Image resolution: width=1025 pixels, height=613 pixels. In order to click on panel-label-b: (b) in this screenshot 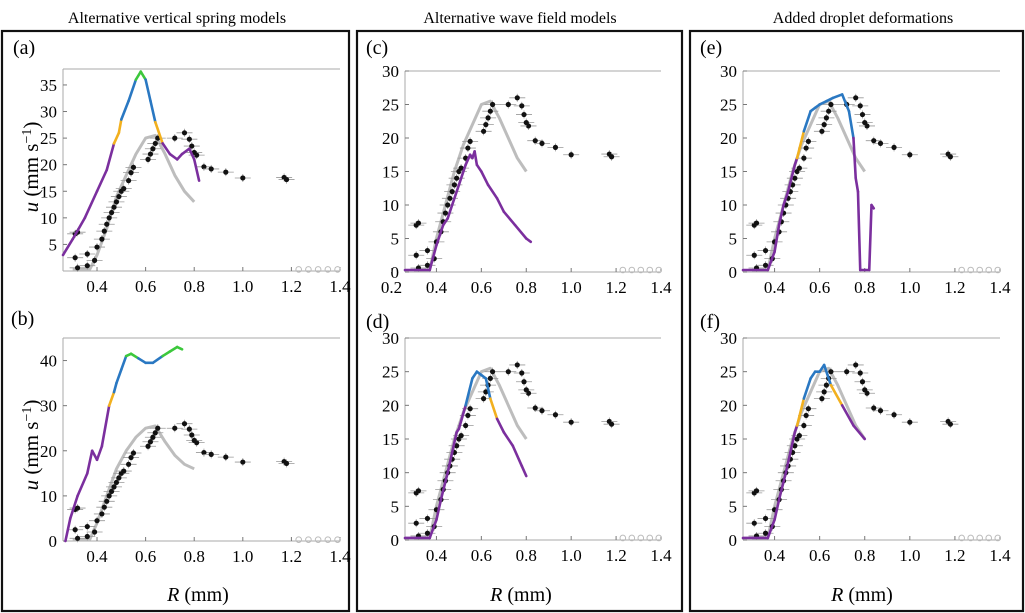, I will do `click(22, 319)`.